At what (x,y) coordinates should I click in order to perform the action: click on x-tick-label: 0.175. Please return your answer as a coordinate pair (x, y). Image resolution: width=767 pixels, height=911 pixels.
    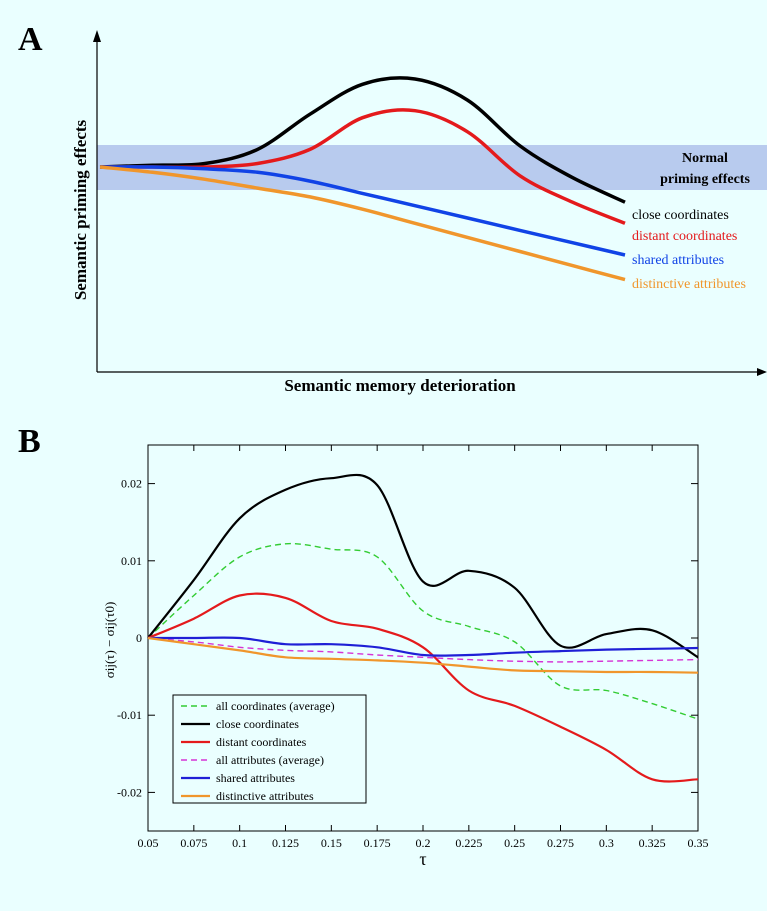
    Looking at the image, I should click on (377, 843).